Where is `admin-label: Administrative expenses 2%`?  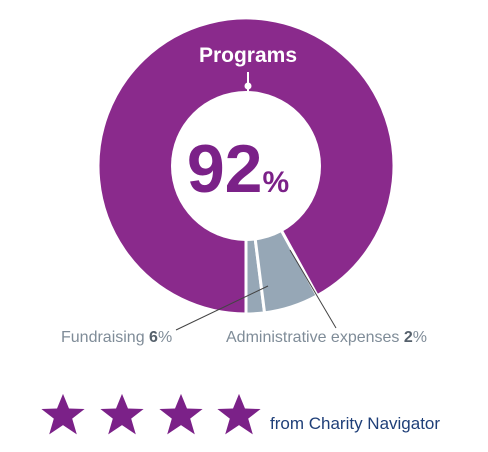 admin-label: Administrative expenses 2% is located at coordinates (326, 337).